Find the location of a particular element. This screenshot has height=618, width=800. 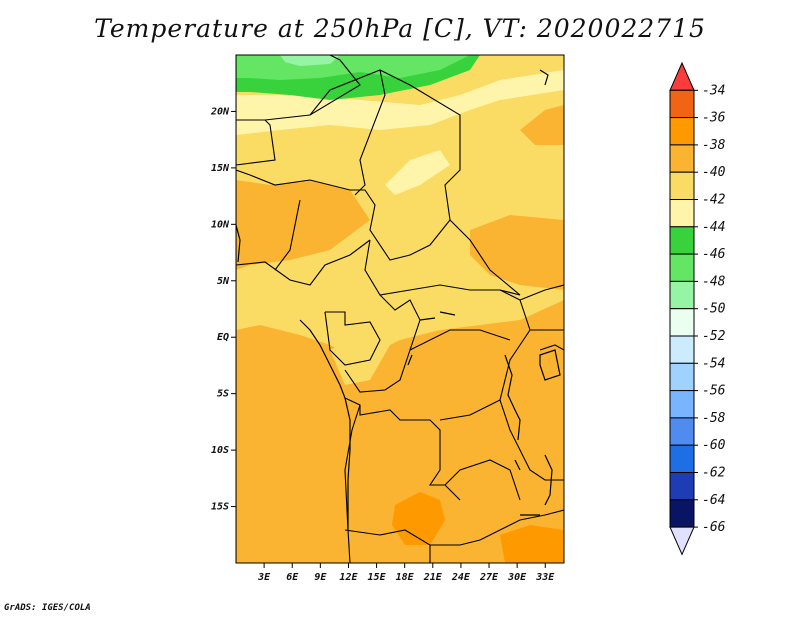

lon-tick-label: 18E is located at coordinates (405, 577).